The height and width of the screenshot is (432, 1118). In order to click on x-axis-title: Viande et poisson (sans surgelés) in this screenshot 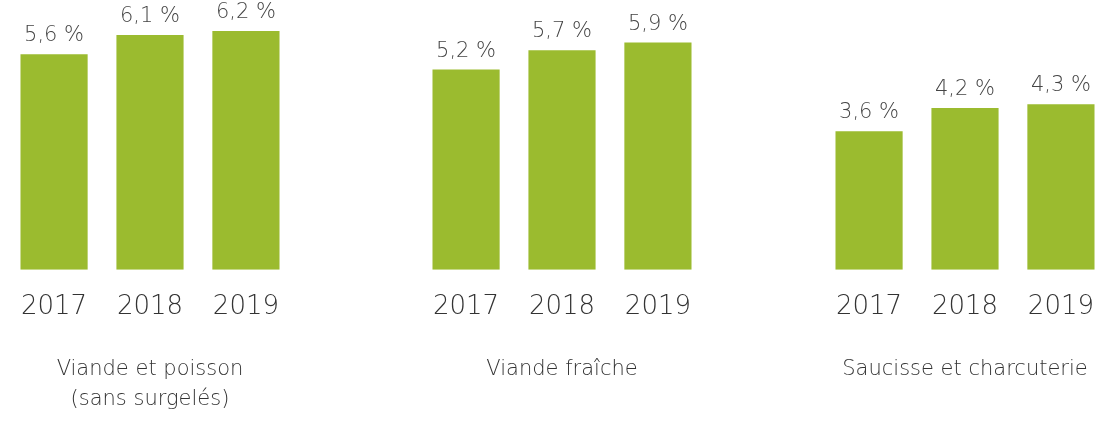, I will do `click(150, 383)`.